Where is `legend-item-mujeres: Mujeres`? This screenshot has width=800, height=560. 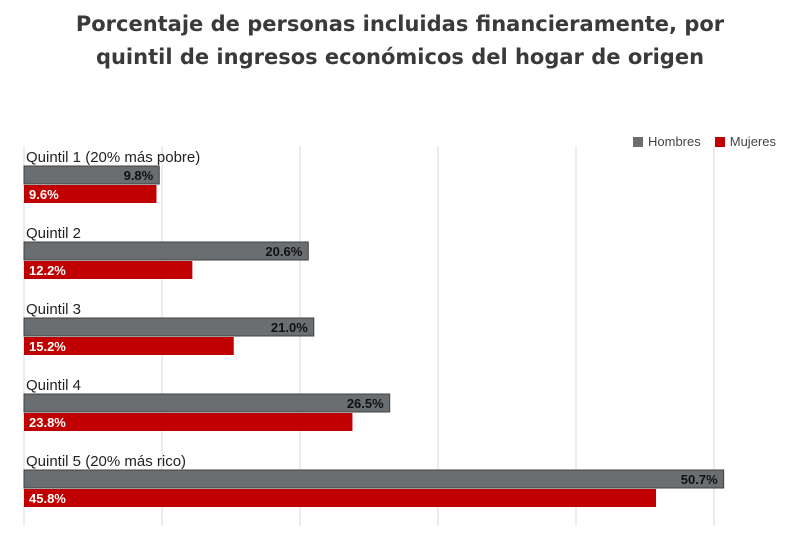 legend-item-mujeres: Mujeres is located at coordinates (745, 141).